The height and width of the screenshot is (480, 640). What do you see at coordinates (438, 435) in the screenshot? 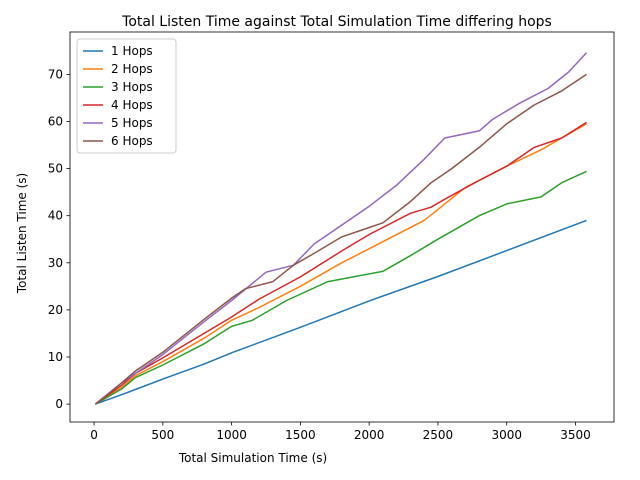
I see `x-tick-label: 2500` at bounding box center [438, 435].